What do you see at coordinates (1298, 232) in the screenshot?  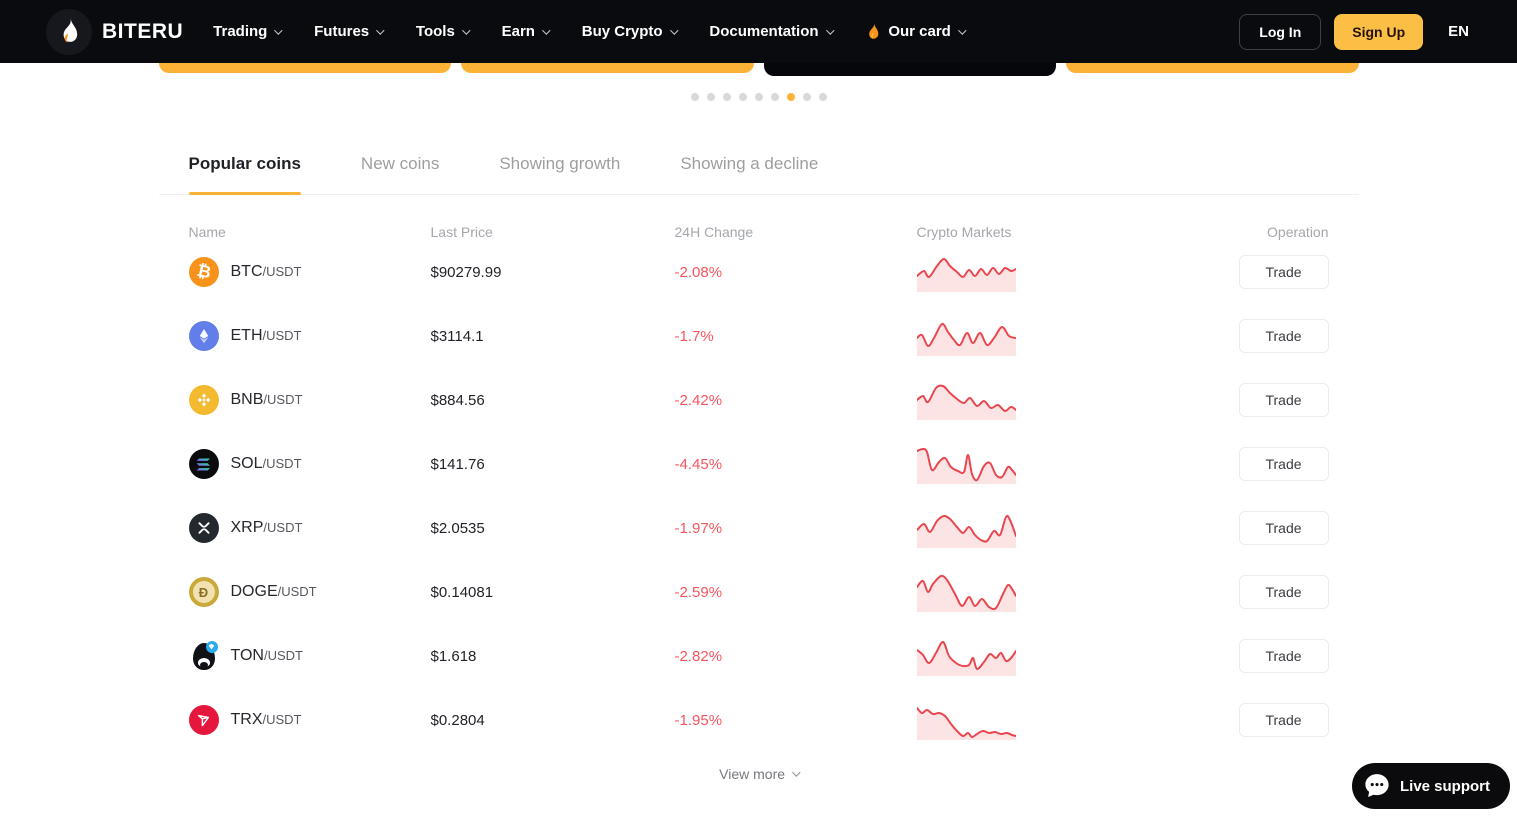 I see `column-header-operation: Operation` at bounding box center [1298, 232].